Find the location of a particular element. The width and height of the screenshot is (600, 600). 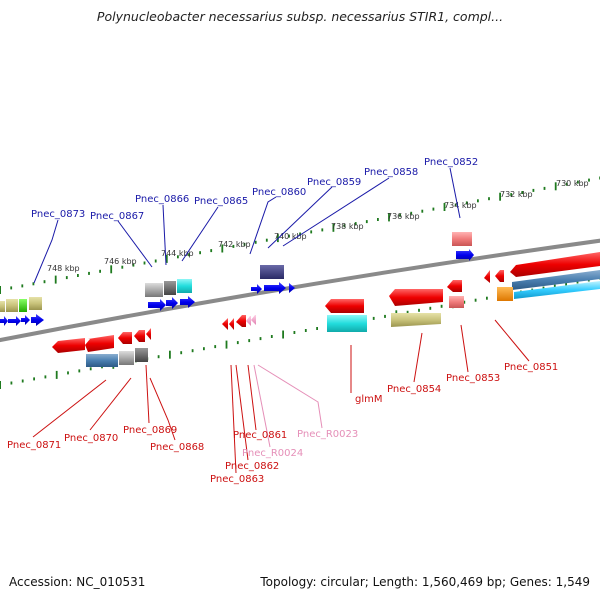

rna-callout-lines is located at coordinates (288, 406).